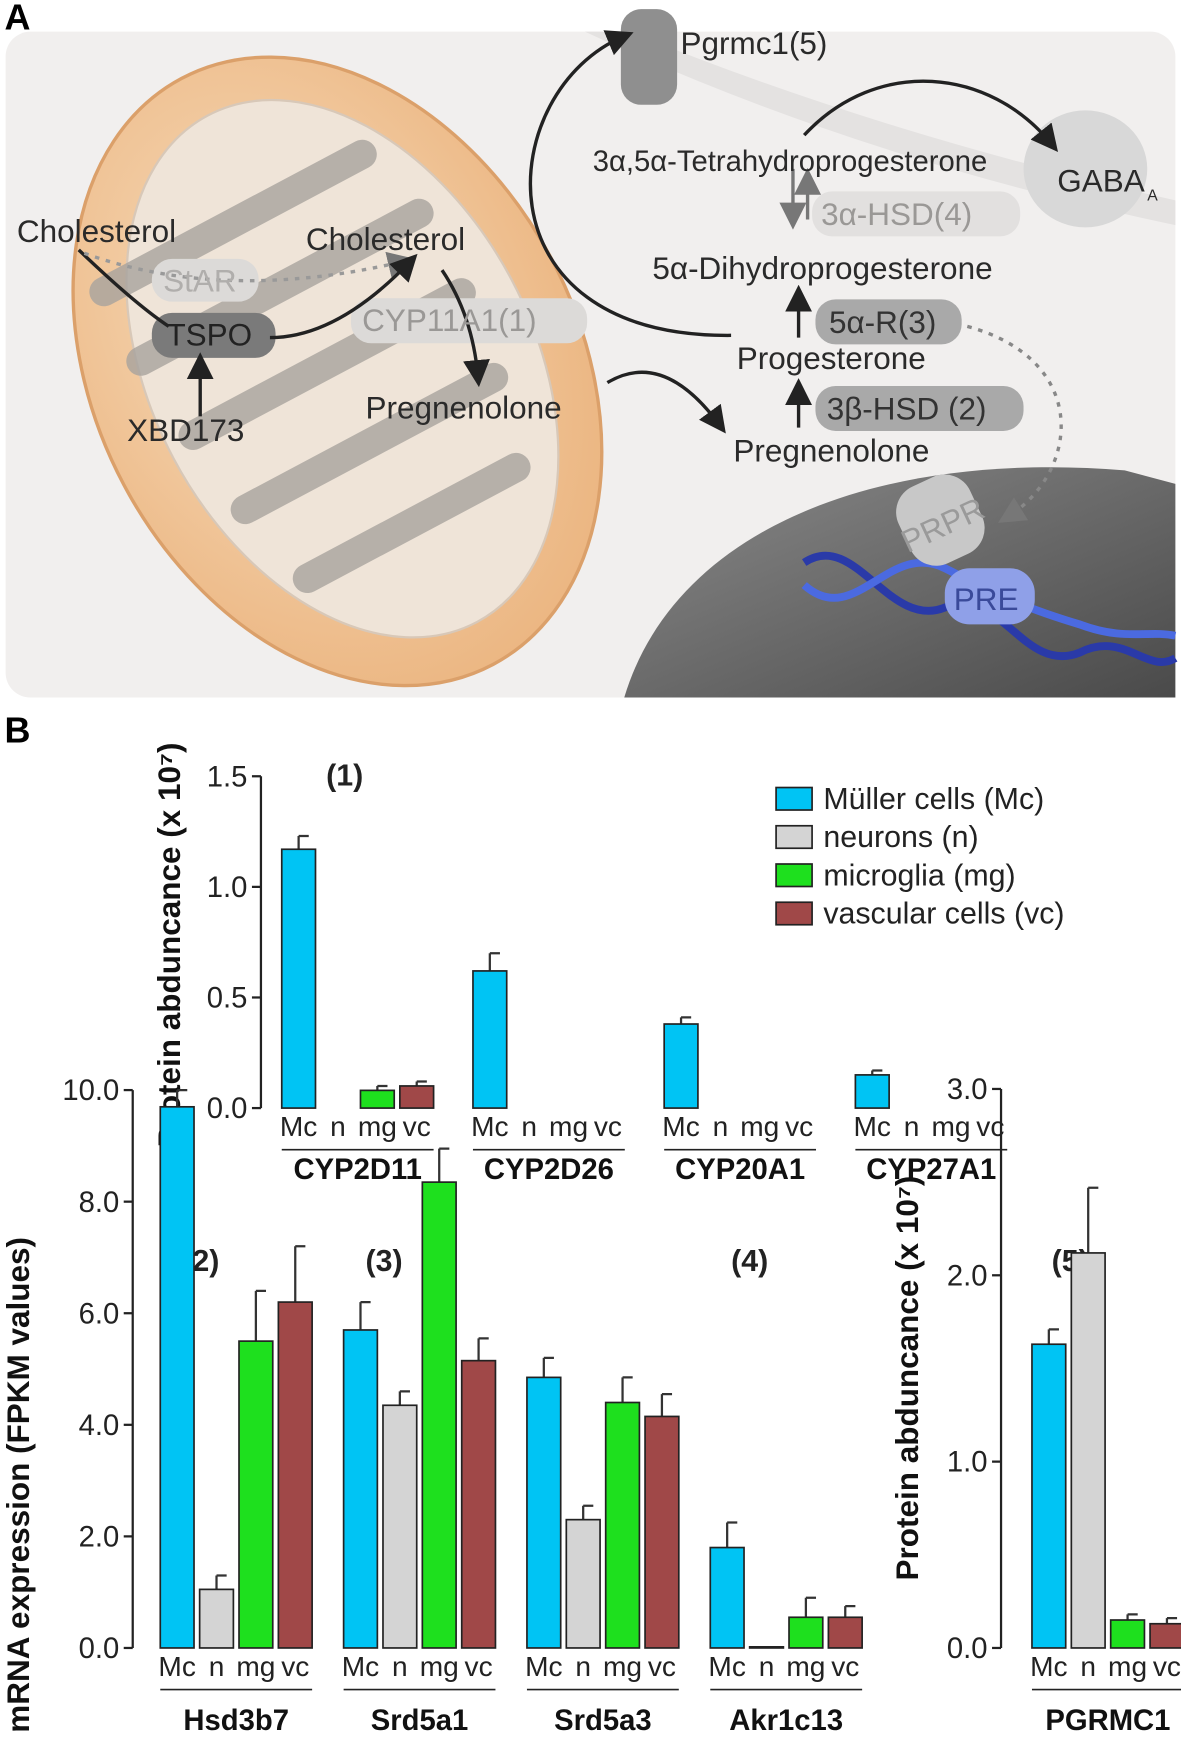 The width and height of the screenshot is (1181, 1764). Describe the element at coordinates (1107, 1721) in the screenshot. I see `x-tick-label: PGRMC1` at that location.